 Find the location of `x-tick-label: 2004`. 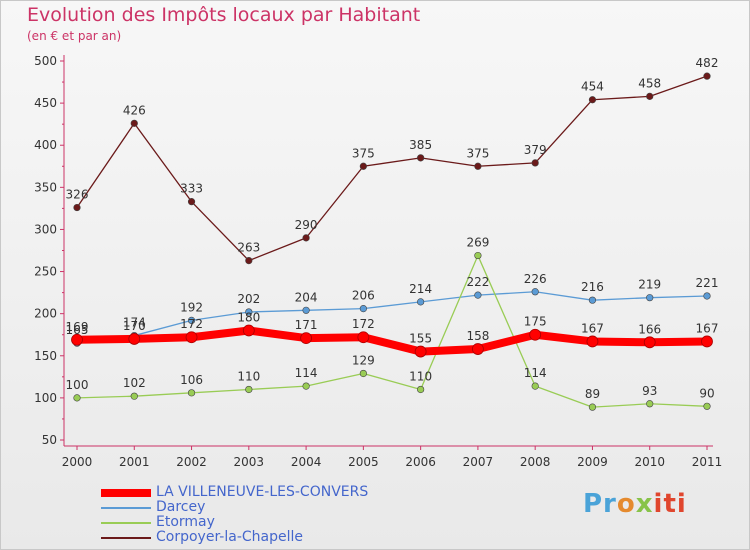

x-tick-label: 2004 is located at coordinates (306, 462).